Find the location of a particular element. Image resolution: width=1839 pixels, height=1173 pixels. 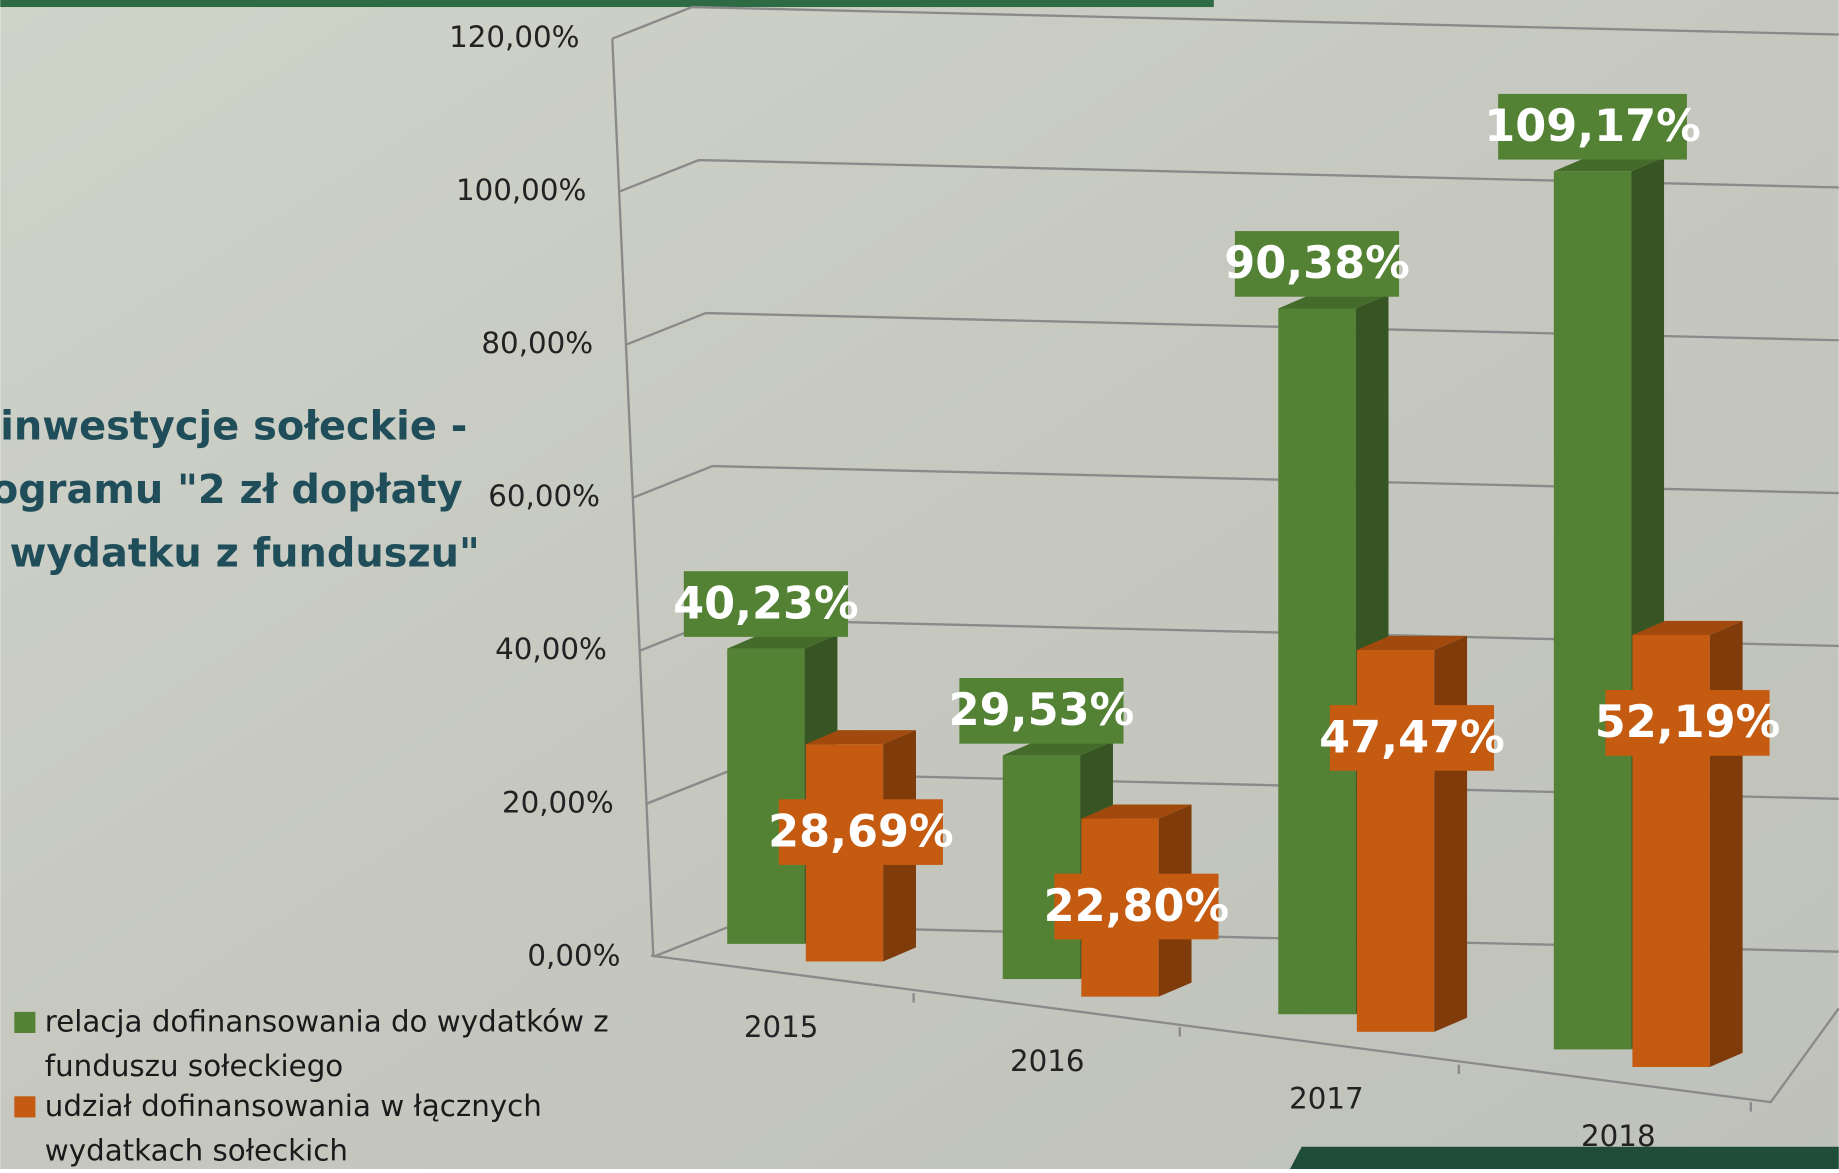

y-tick-label: 40,00% is located at coordinates (551, 649).